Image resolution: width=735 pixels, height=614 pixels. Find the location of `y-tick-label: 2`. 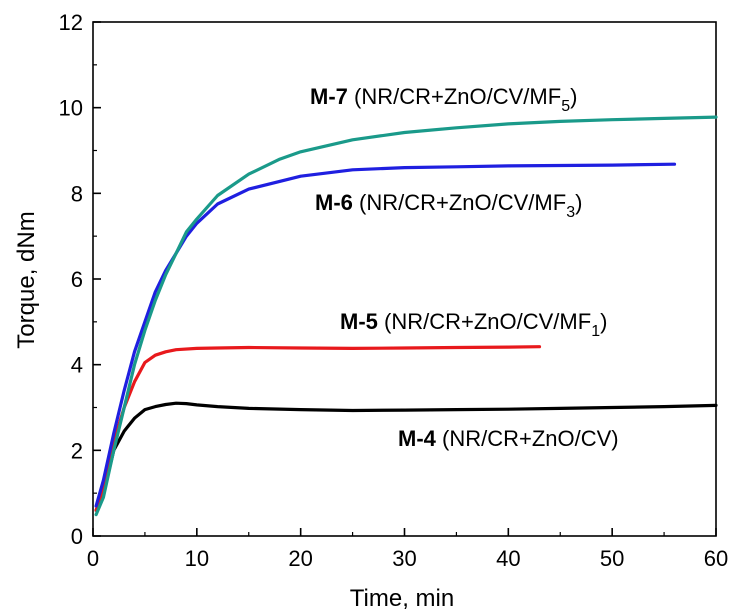

y-tick-label: 2 is located at coordinates (77, 450).